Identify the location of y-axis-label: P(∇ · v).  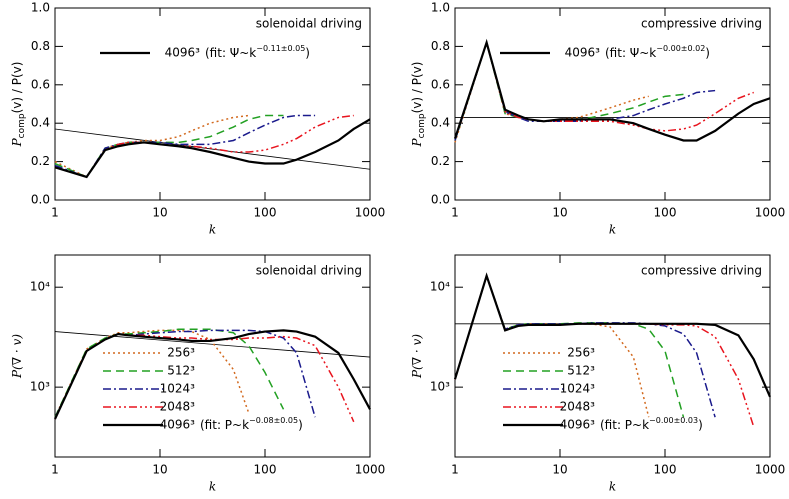
(17, 356).